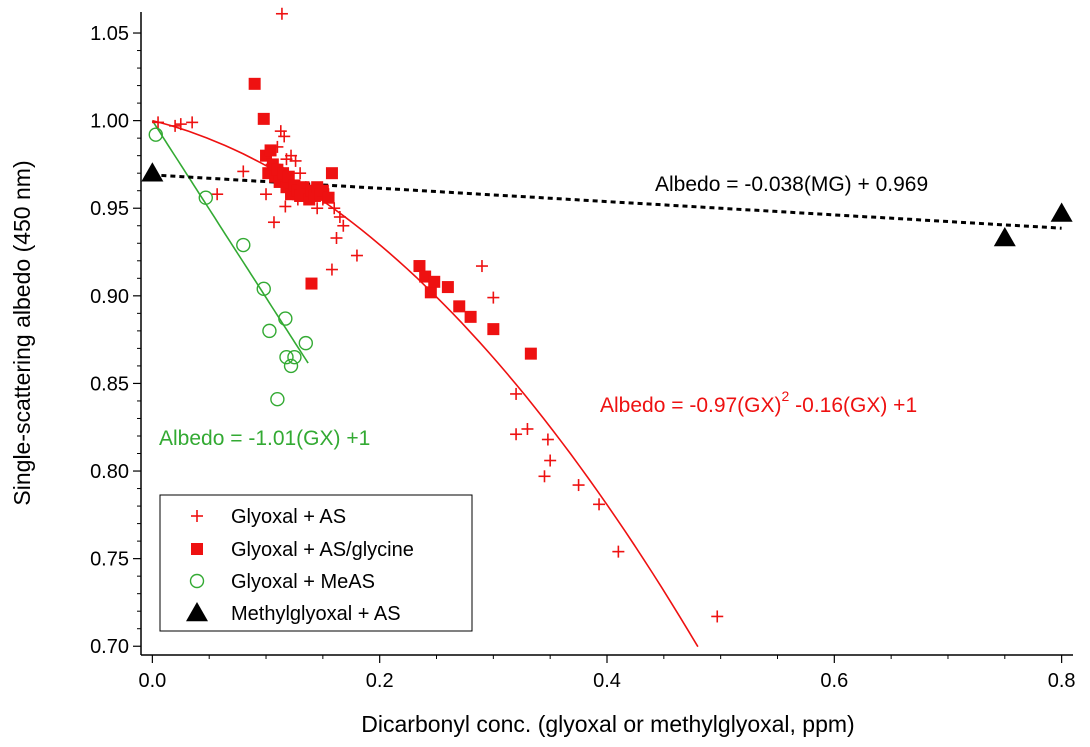 This screenshot has height=747, width=1090. Describe the element at coordinates (288, 517) in the screenshot. I see `legend-label-glyoxal-as: Glyoxal + AS` at that location.